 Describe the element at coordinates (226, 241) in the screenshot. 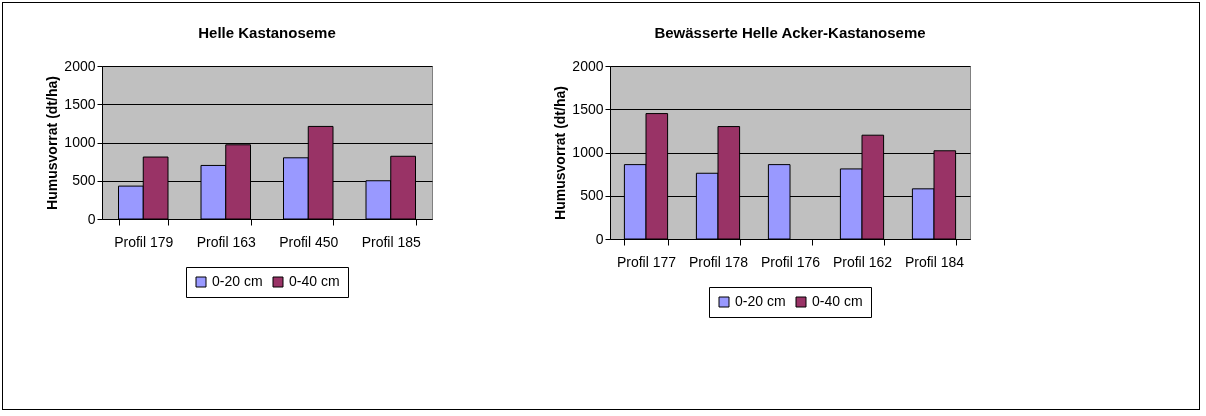

I see `x-tick-label: Profil 163` at that location.